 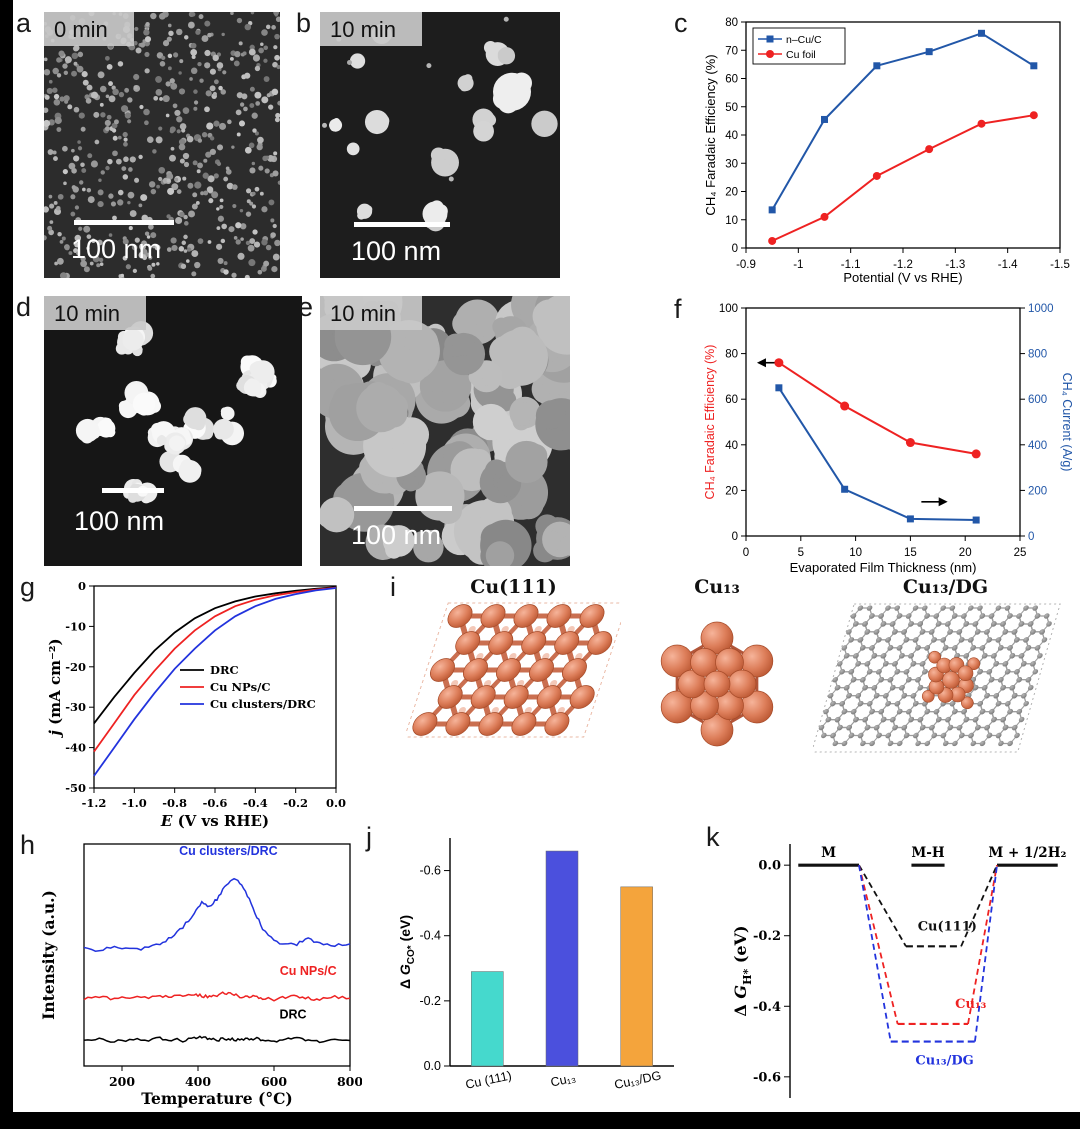 I want to click on svg-text: -1.3, so click(x=955, y=265).